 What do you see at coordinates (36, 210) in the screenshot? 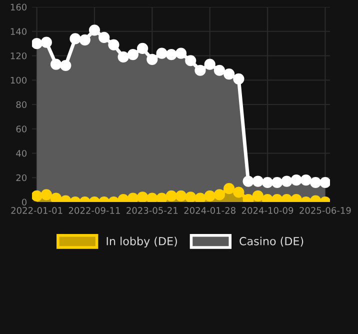
I see `x-tick-label: 2022-01-01` at bounding box center [36, 210].